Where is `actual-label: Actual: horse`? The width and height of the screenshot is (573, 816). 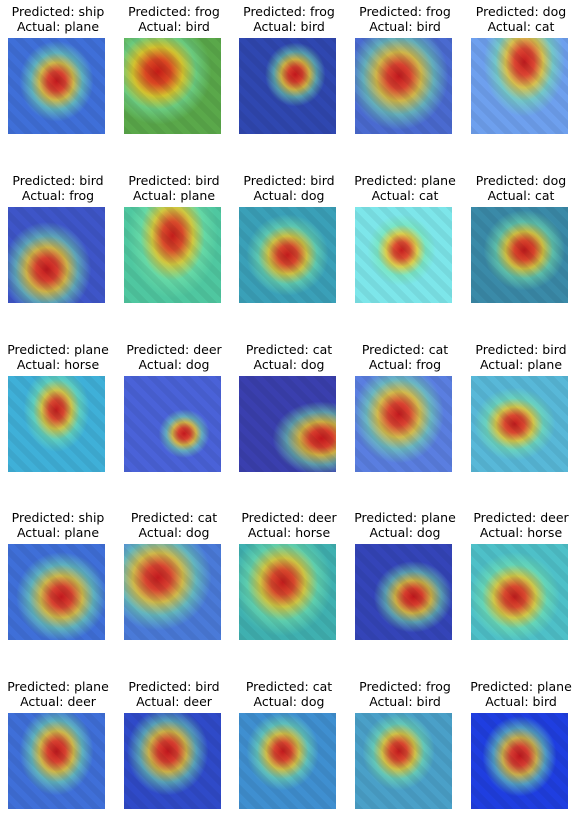 actual-label: Actual: horse is located at coordinates (518, 532).